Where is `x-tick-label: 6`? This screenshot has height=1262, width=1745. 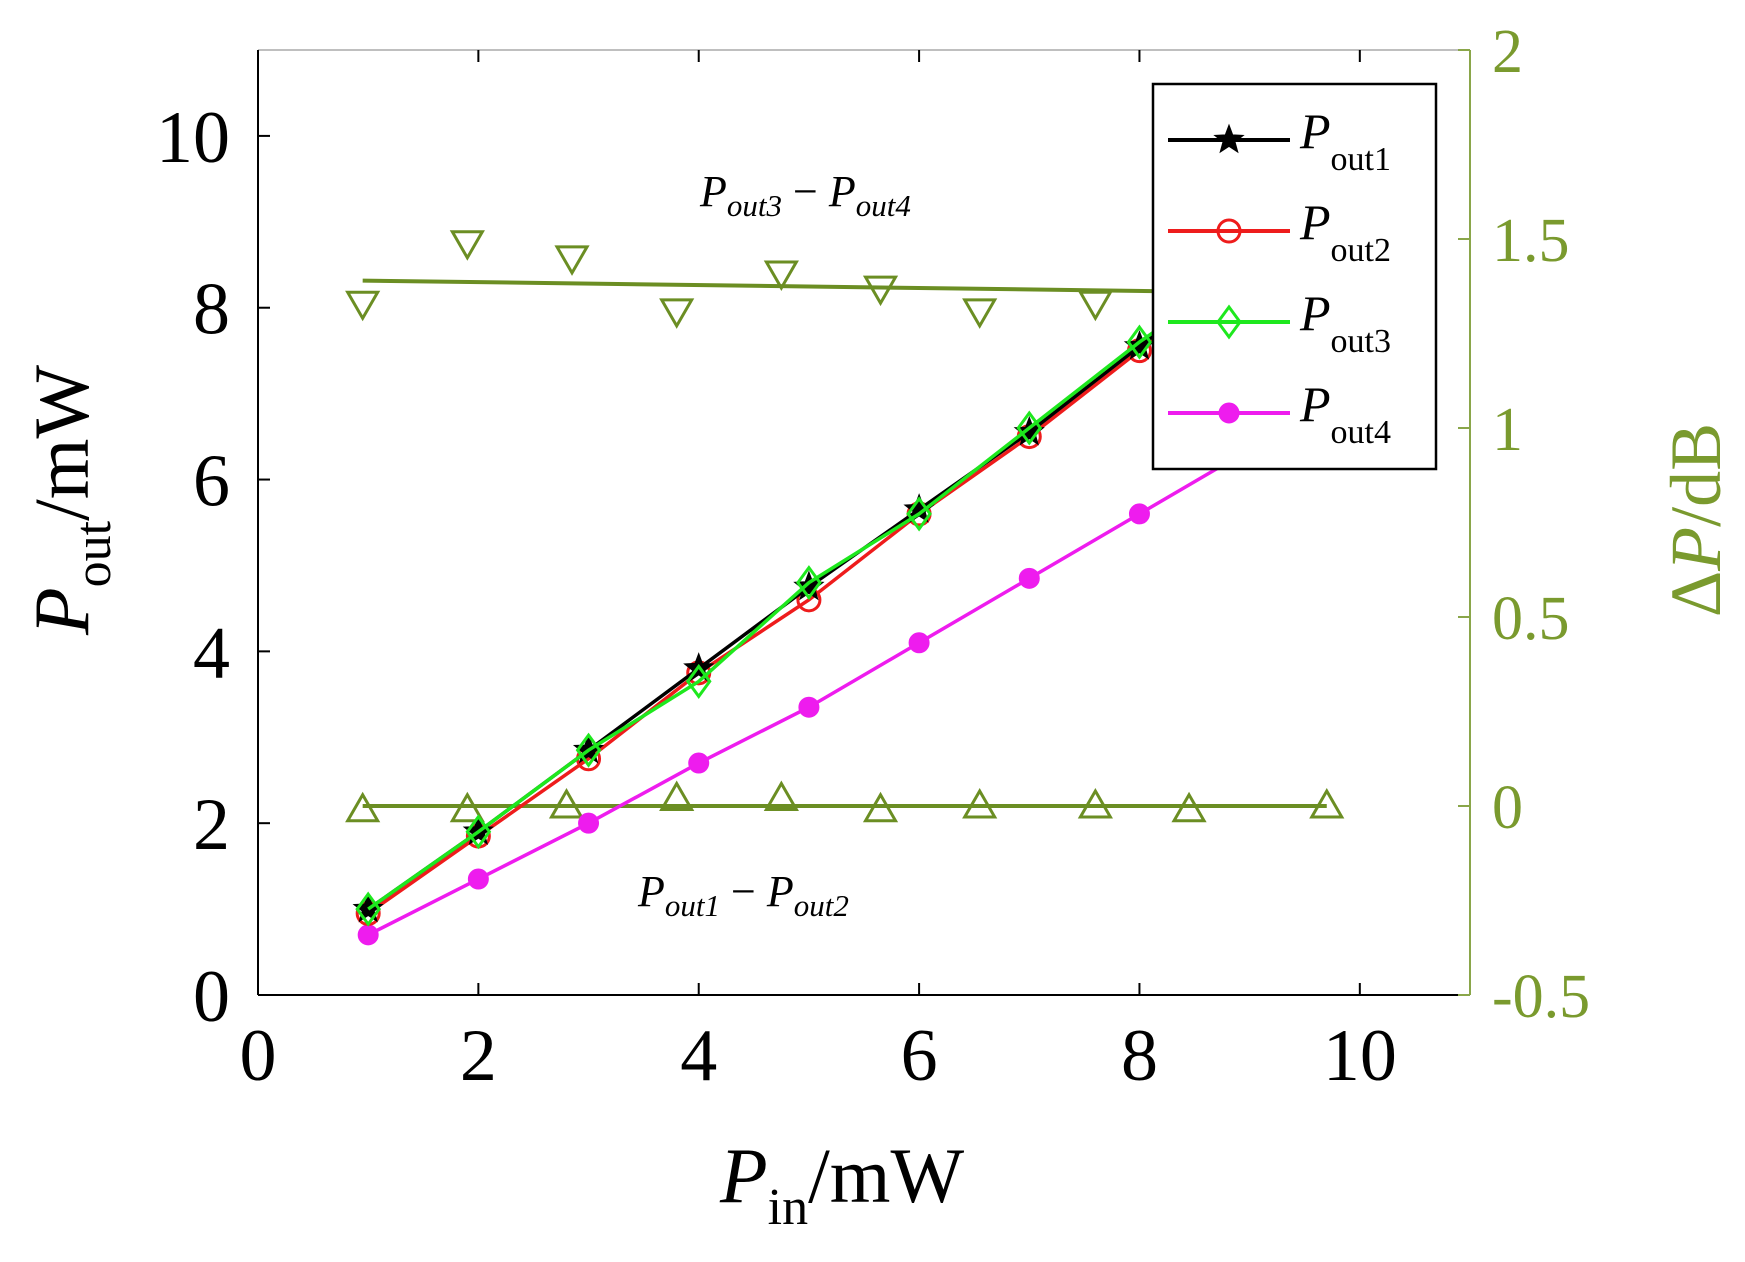
x-tick-label: 6 is located at coordinates (919, 1056).